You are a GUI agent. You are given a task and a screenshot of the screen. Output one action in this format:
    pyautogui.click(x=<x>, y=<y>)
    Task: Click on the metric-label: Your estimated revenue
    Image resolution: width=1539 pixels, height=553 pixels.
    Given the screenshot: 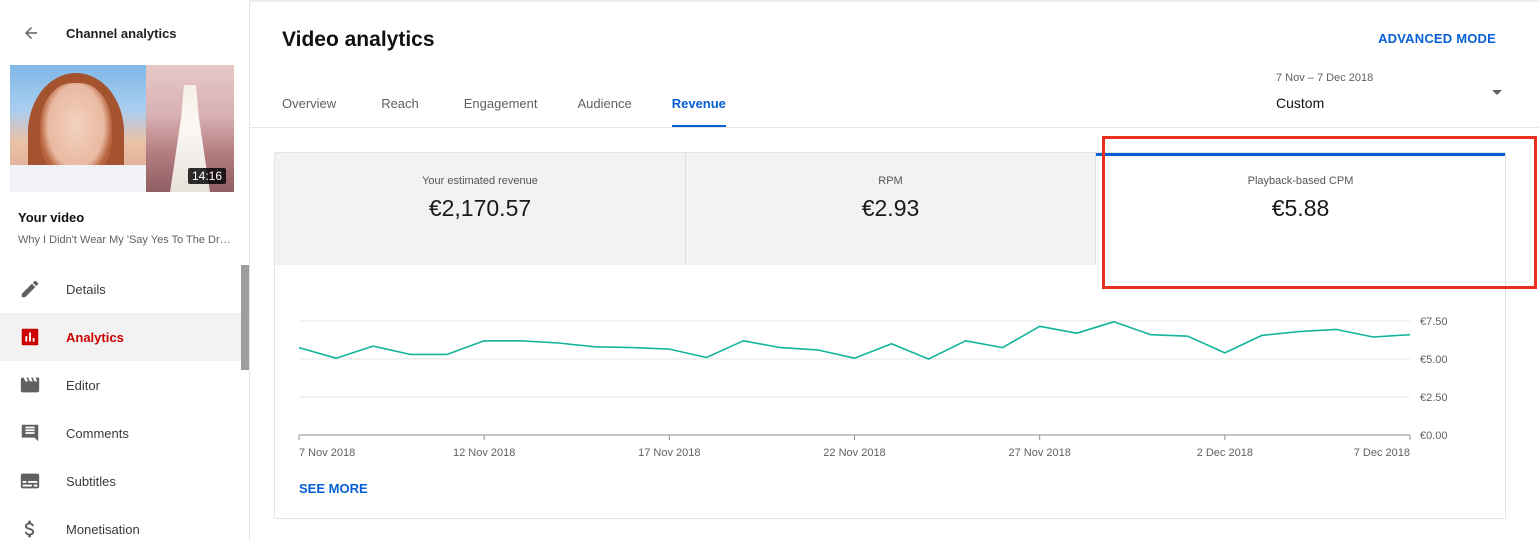 What is the action you would take?
    pyautogui.click(x=480, y=181)
    